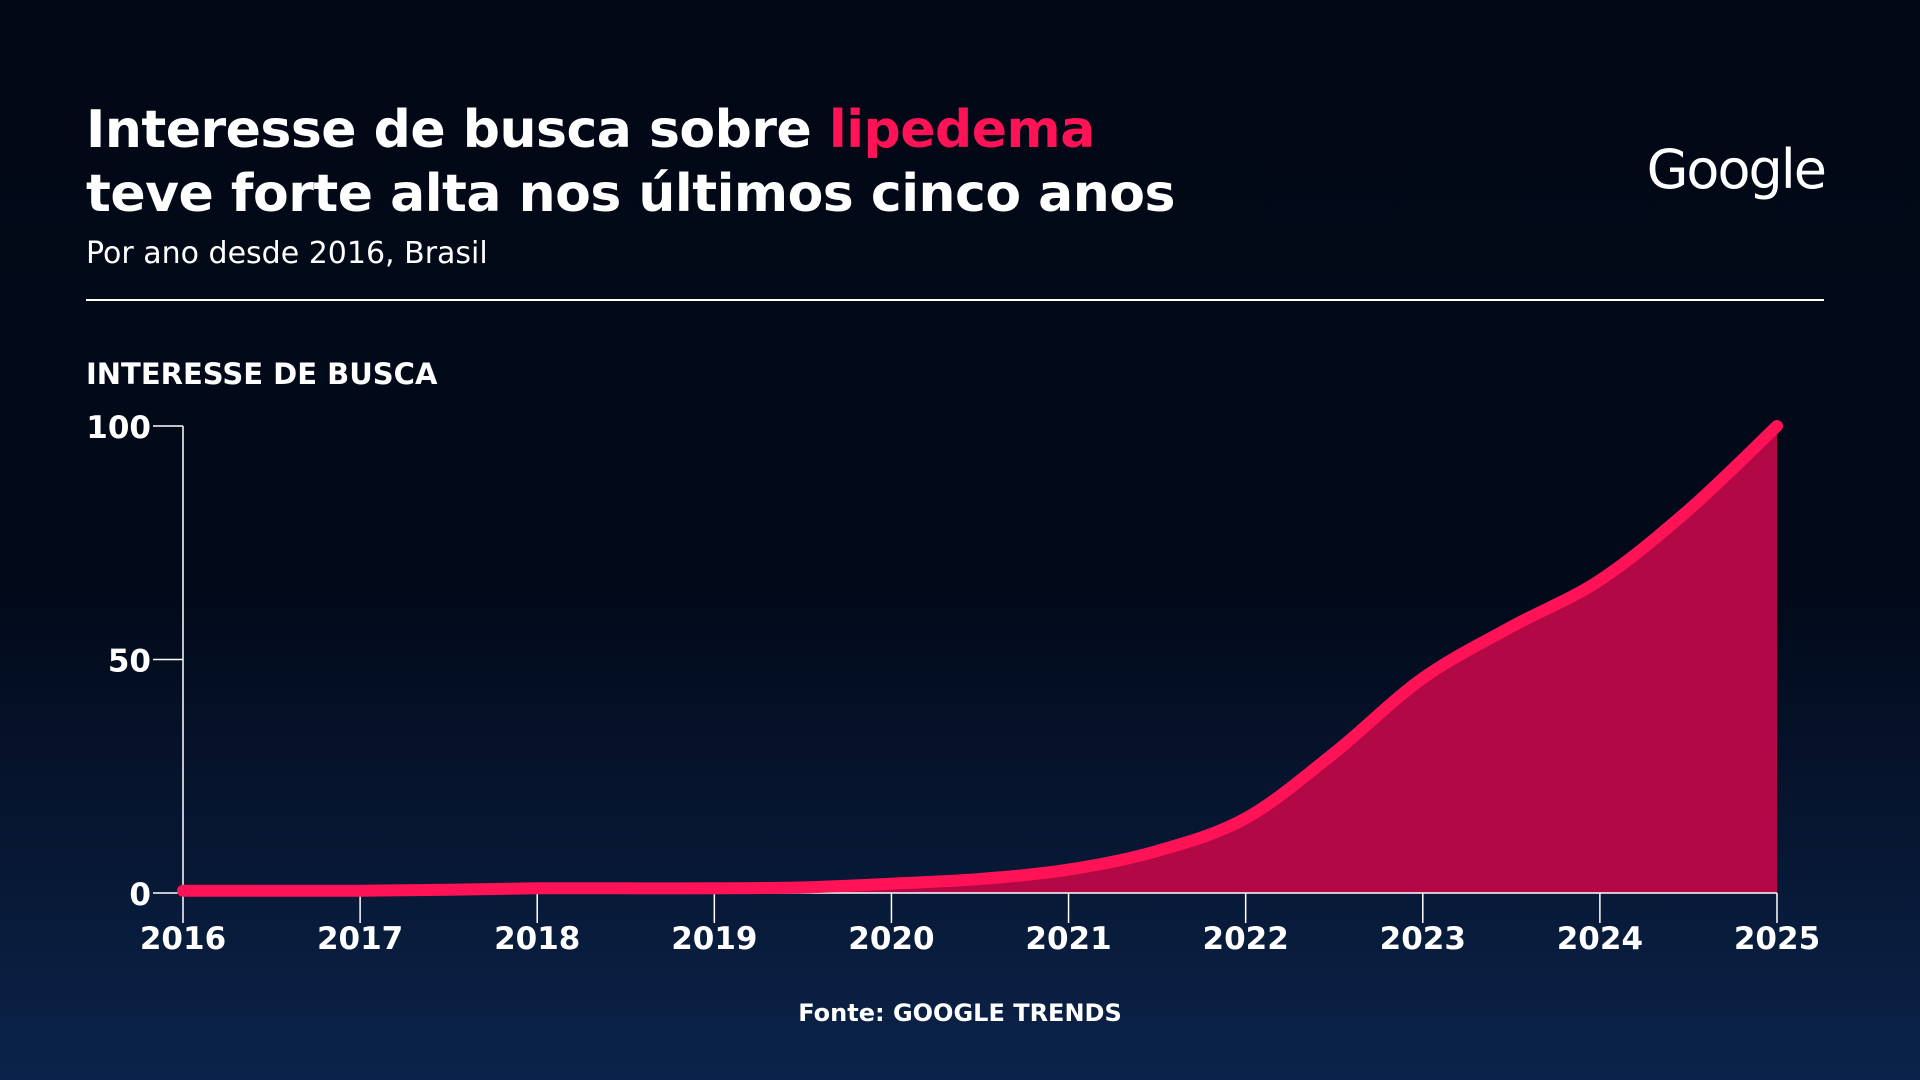 The width and height of the screenshot is (1920, 1080). What do you see at coordinates (129, 662) in the screenshot?
I see `y-tick-label: 50` at bounding box center [129, 662].